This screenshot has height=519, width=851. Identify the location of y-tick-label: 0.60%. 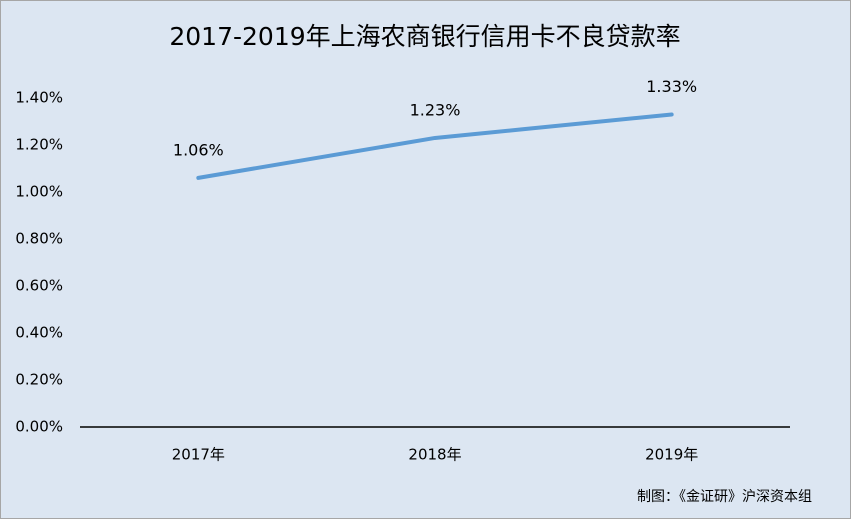
(39, 286).